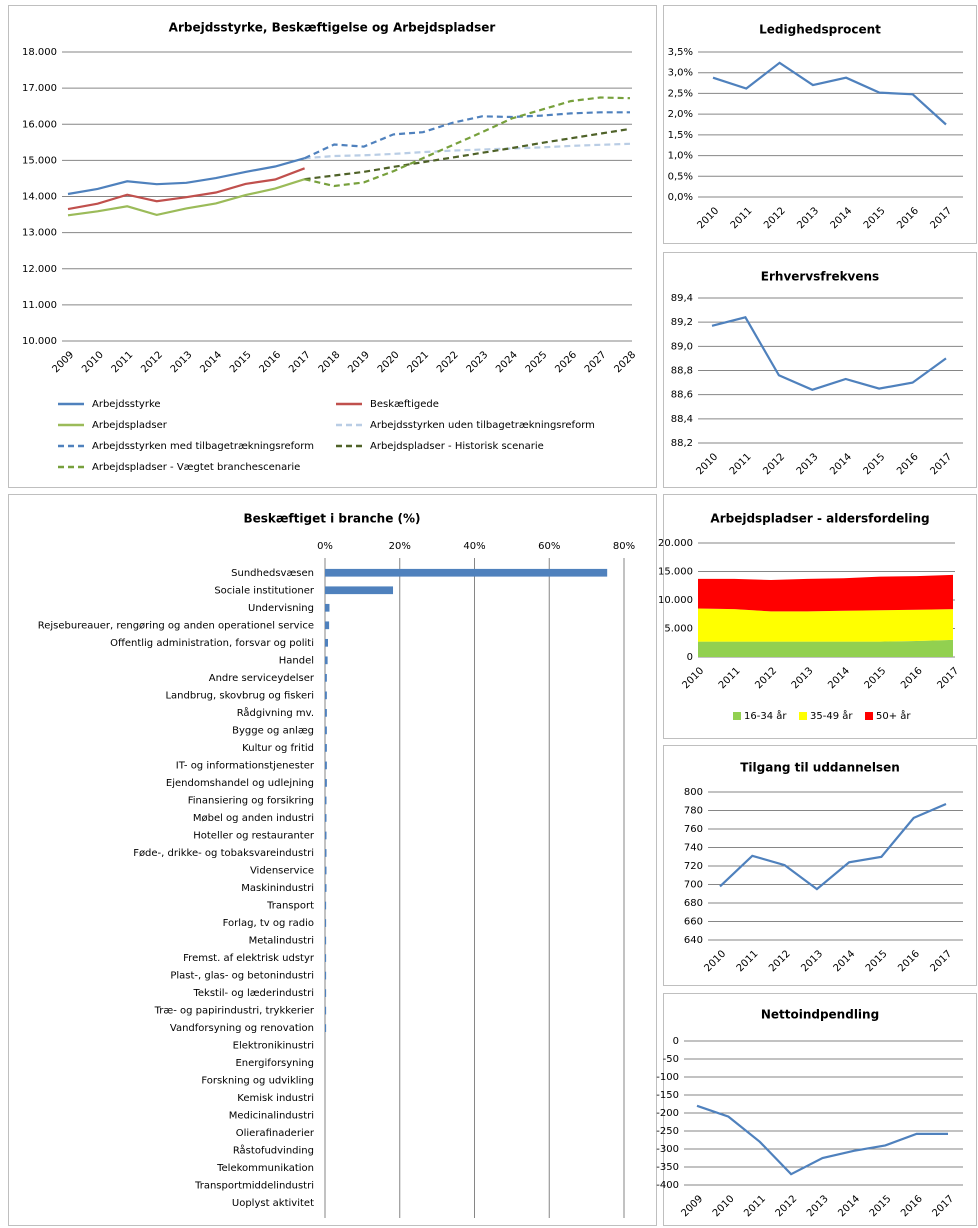 The image size is (978, 1228). Describe the element at coordinates (693, 903) in the screenshot. I see `y-tick-label: 680` at that location.